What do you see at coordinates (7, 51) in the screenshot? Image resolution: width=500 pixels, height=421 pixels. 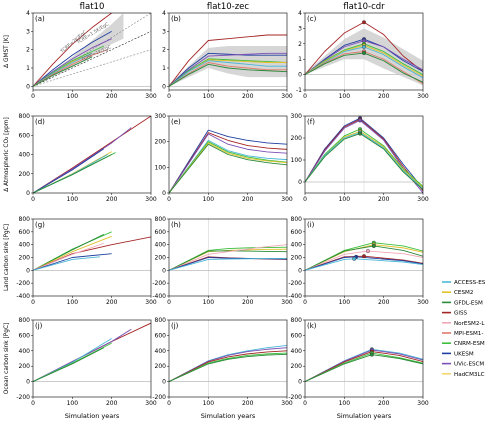 I see `y-axis-label: Δ GMST [K]` at bounding box center [7, 51].